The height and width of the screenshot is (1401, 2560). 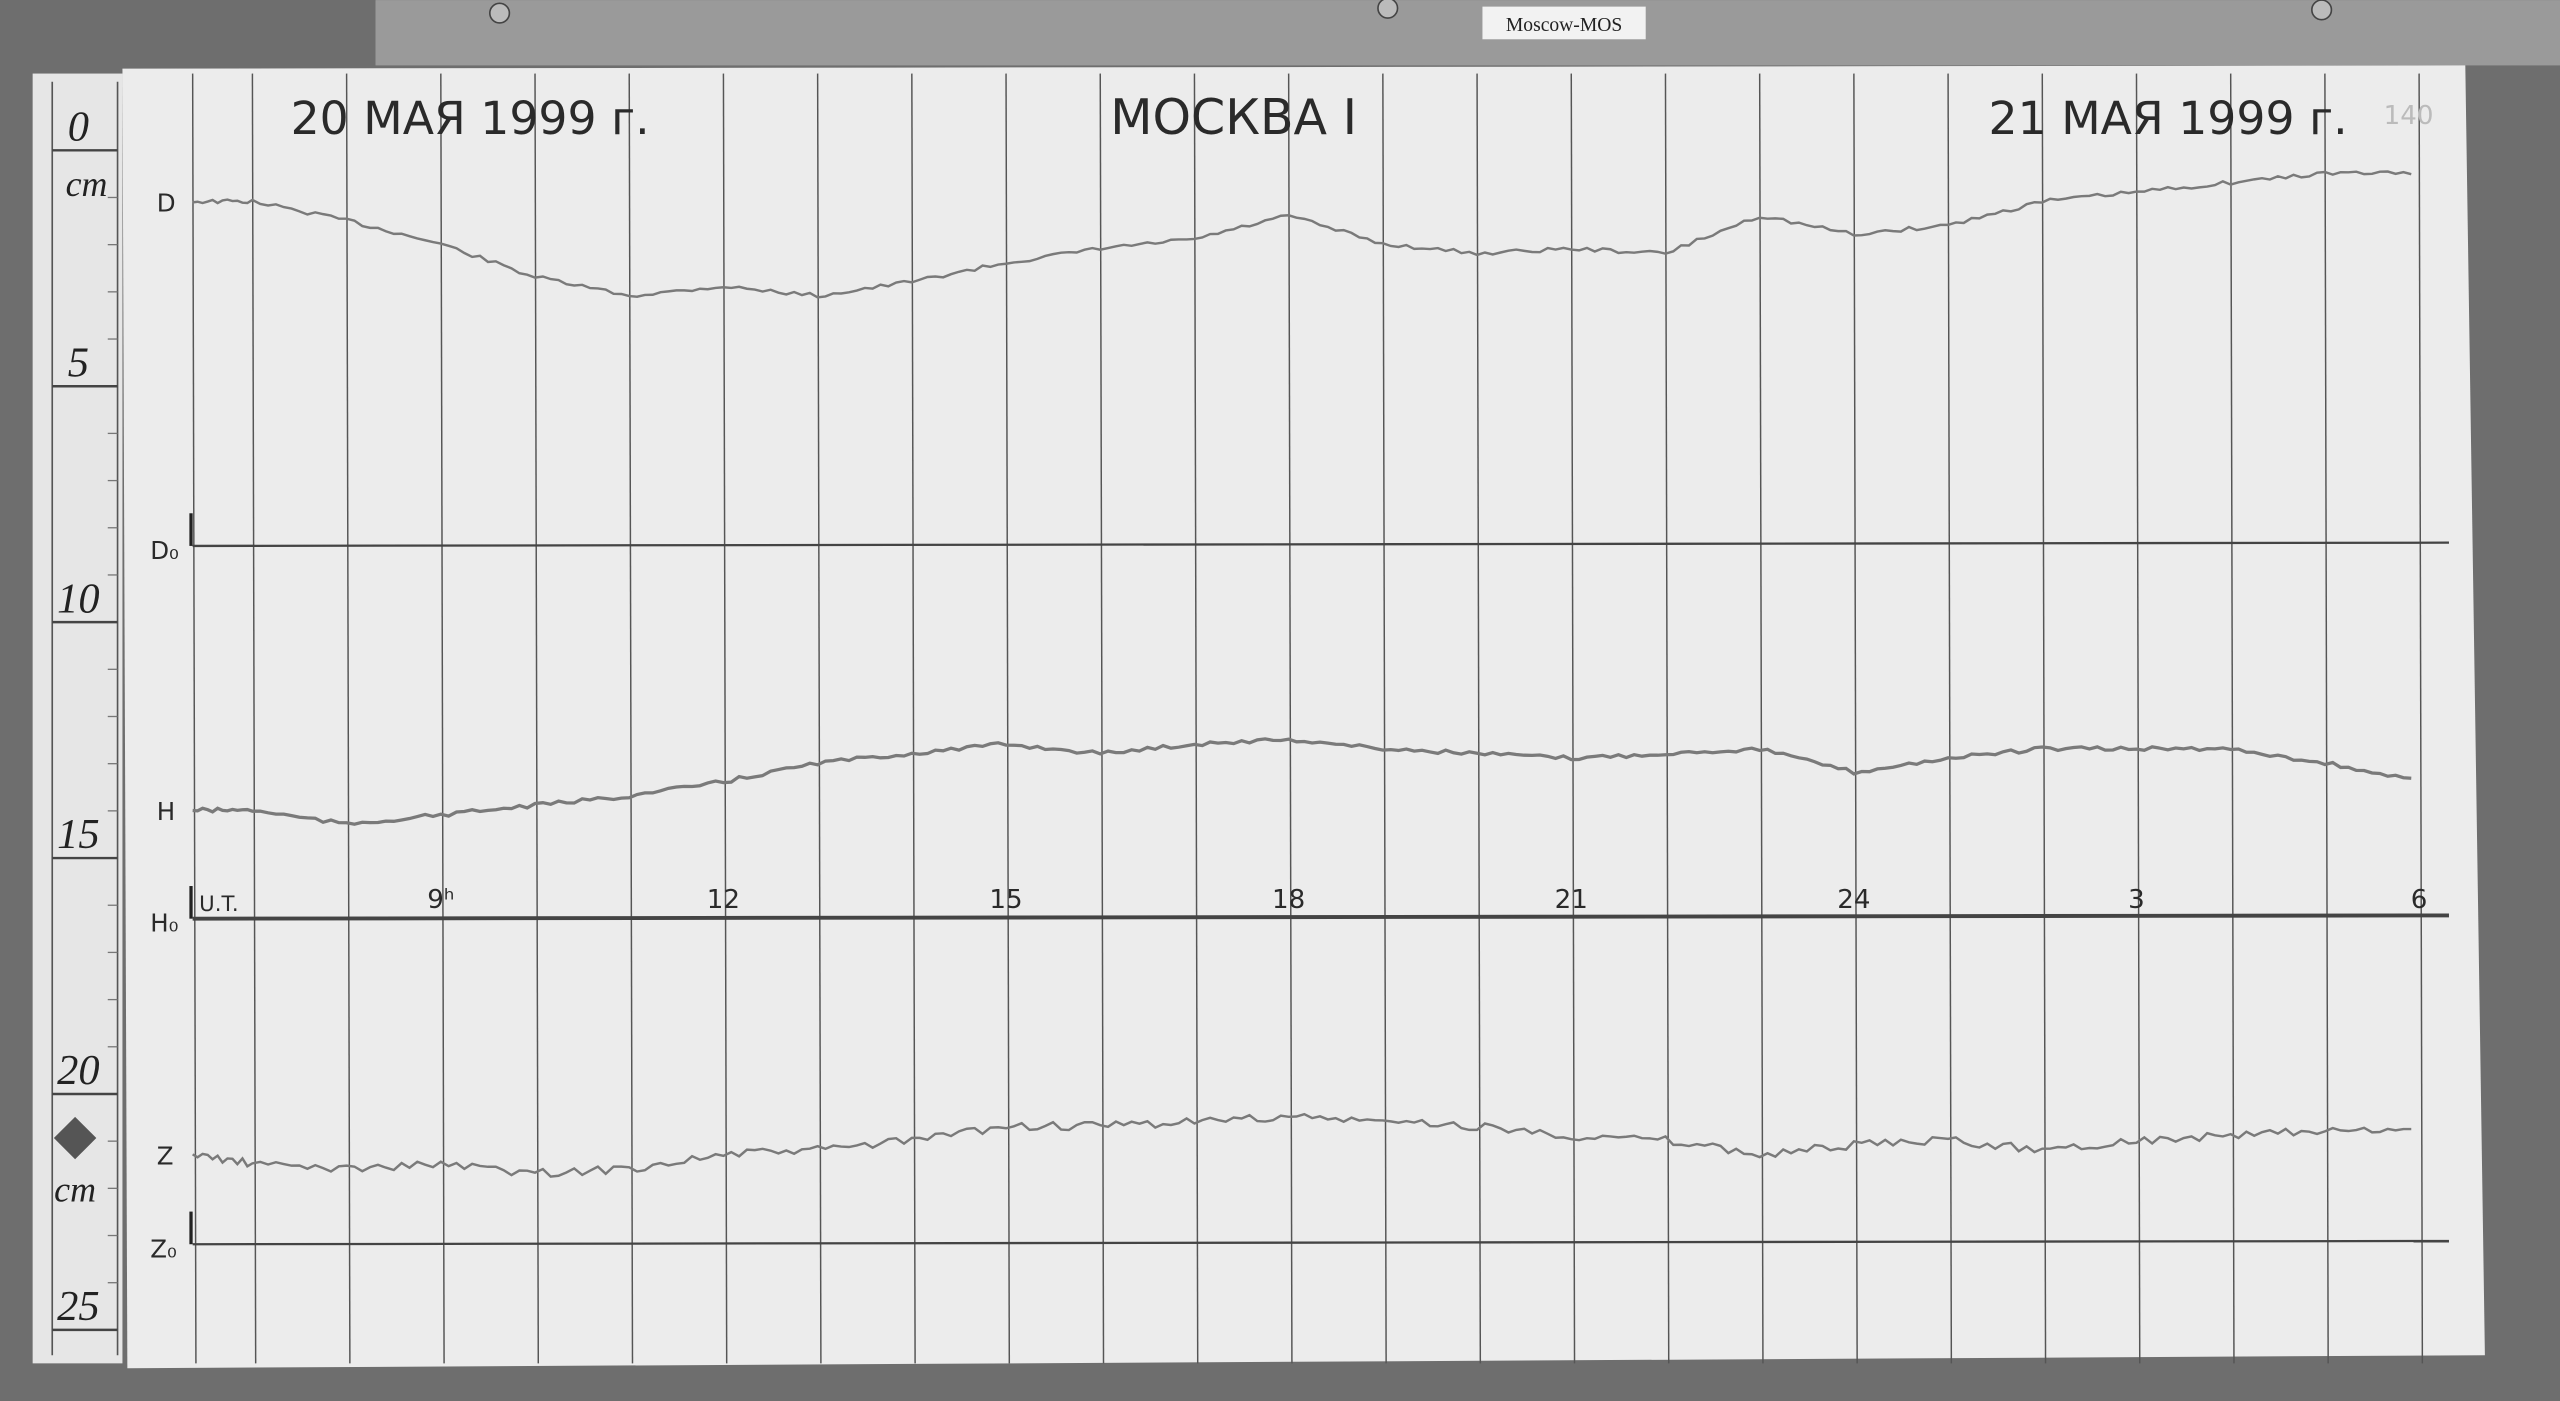 What do you see at coordinates (1467, 33) in the screenshot?
I see `plastic-cover` at bounding box center [1467, 33].